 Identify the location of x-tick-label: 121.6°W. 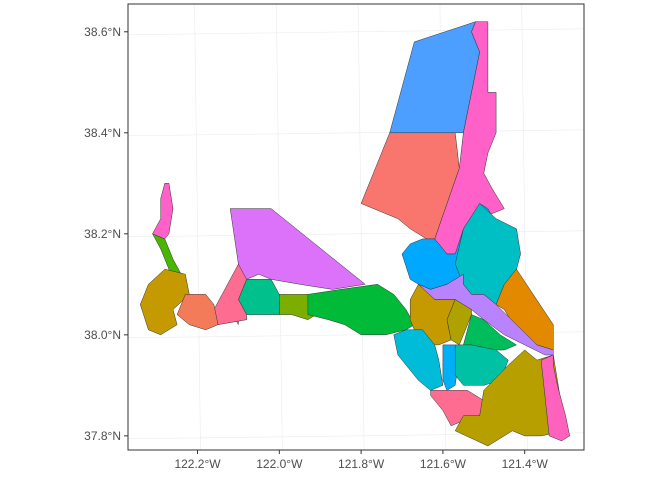
(443, 464).